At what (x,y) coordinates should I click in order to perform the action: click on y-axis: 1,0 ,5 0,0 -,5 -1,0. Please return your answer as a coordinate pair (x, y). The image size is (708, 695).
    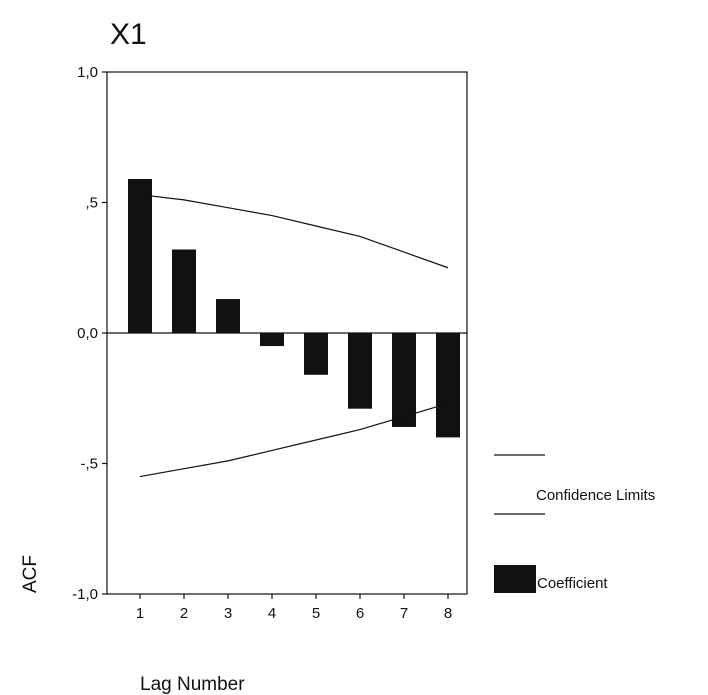
    Looking at the image, I should click on (89, 333).